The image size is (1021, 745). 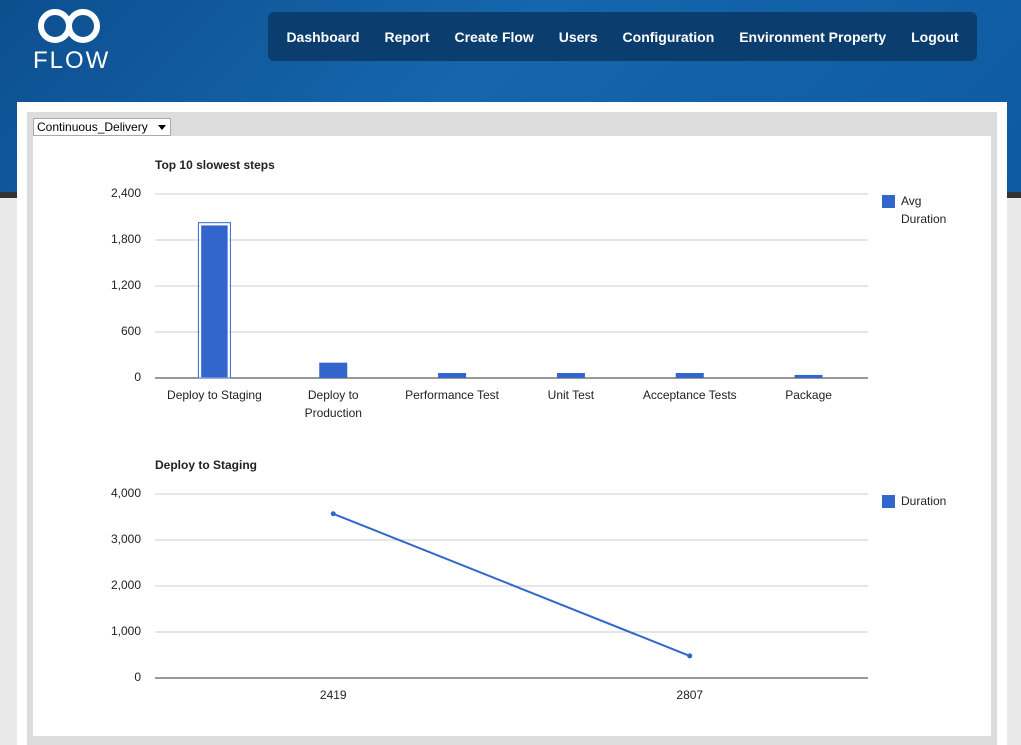 I want to click on x-tick-label: Unit Test, so click(x=571, y=395).